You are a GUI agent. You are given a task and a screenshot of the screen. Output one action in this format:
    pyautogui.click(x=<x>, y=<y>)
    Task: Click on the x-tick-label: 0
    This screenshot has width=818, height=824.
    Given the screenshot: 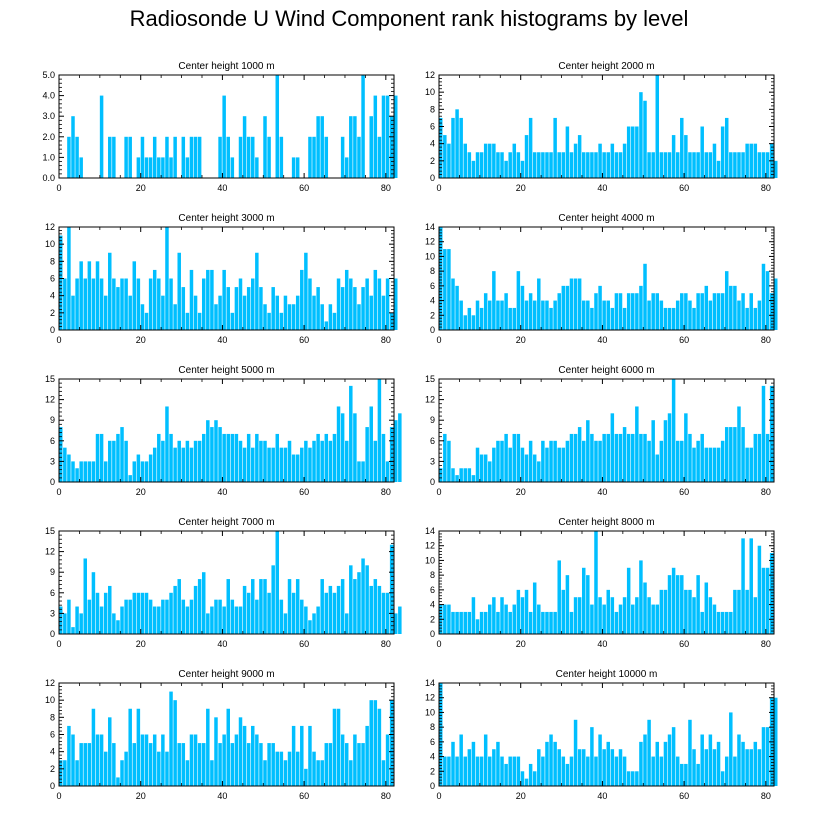 What is the action you would take?
    pyautogui.click(x=58, y=492)
    